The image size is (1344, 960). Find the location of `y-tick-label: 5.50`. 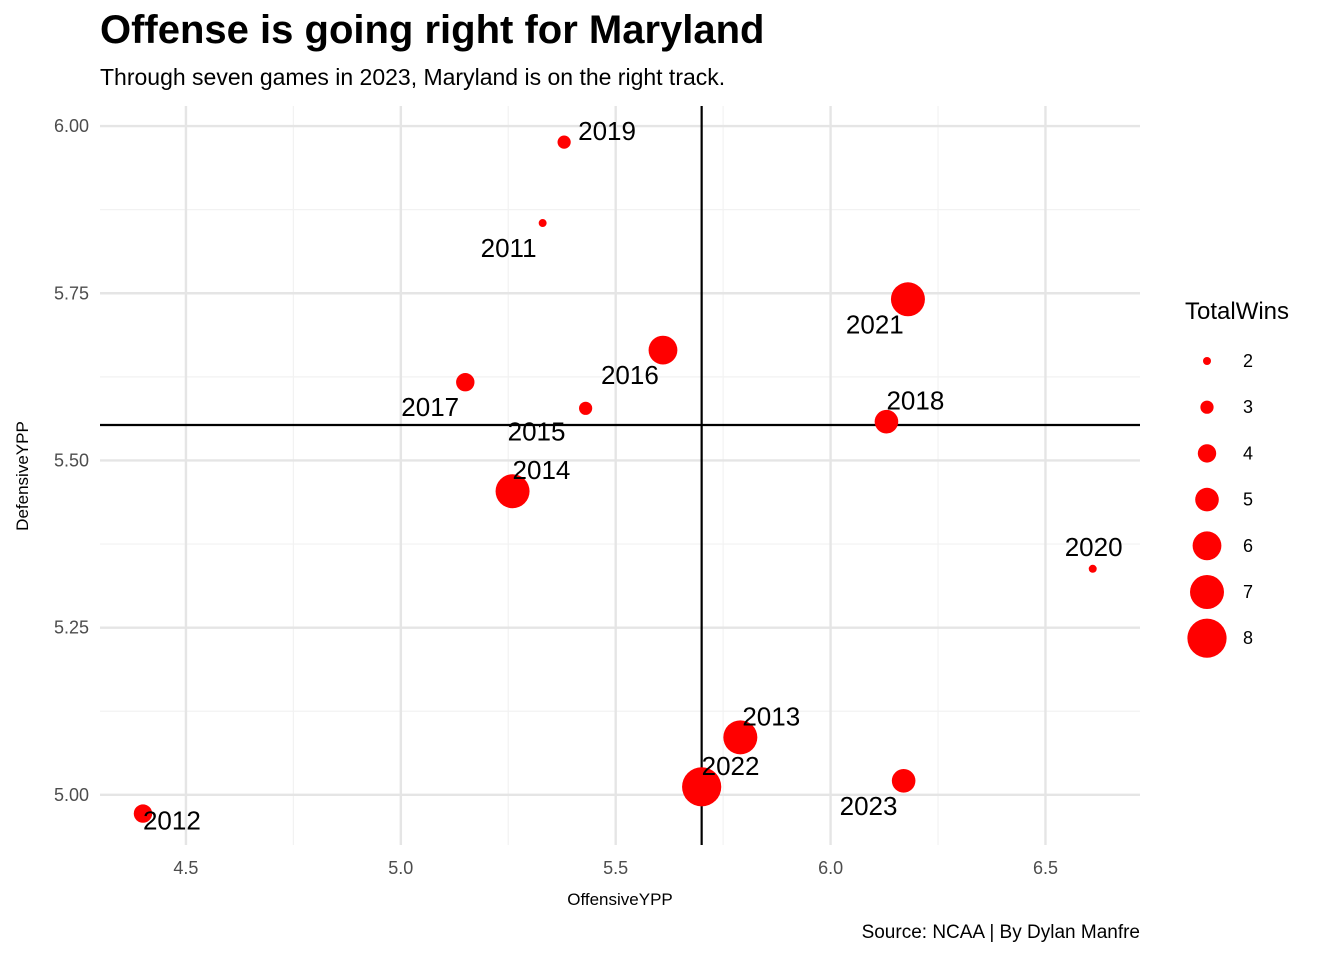

y-tick-label: 5.50 is located at coordinates (71, 460).